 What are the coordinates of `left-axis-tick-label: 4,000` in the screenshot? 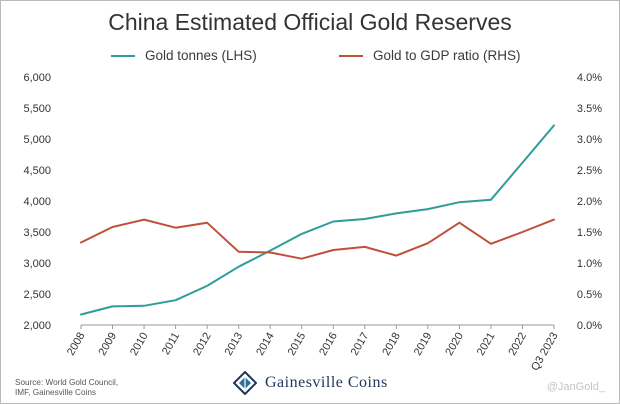 It's located at (37, 202).